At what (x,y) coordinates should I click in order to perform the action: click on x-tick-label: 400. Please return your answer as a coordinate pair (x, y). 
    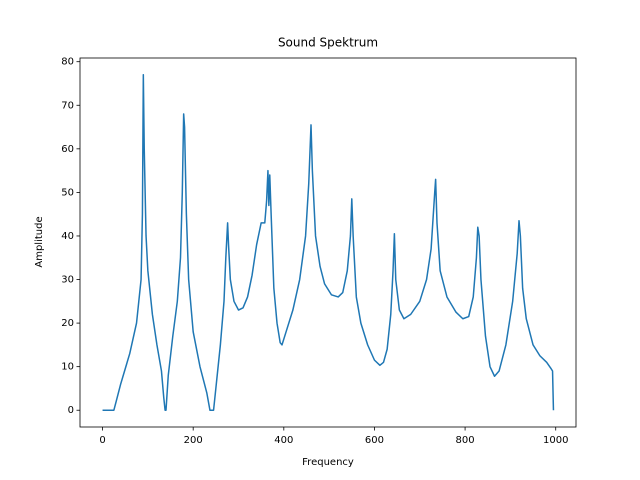
    Looking at the image, I should click on (283, 440).